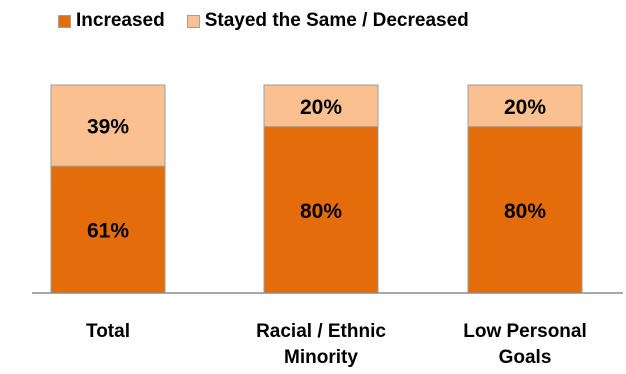 The image size is (626, 374). Describe the element at coordinates (108, 331) in the screenshot. I see `category-label-0: Total` at that location.